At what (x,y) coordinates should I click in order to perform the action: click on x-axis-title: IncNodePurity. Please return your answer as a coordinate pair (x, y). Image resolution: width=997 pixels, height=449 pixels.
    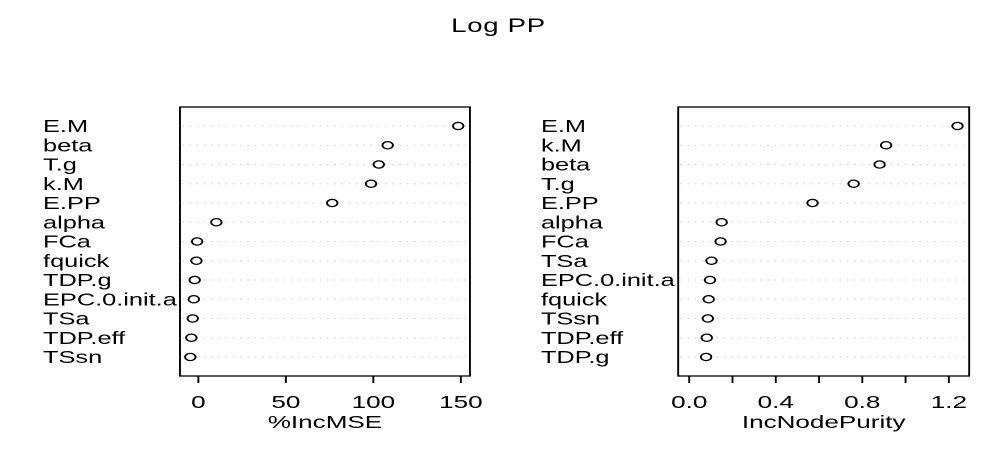
    Looking at the image, I should click on (824, 422).